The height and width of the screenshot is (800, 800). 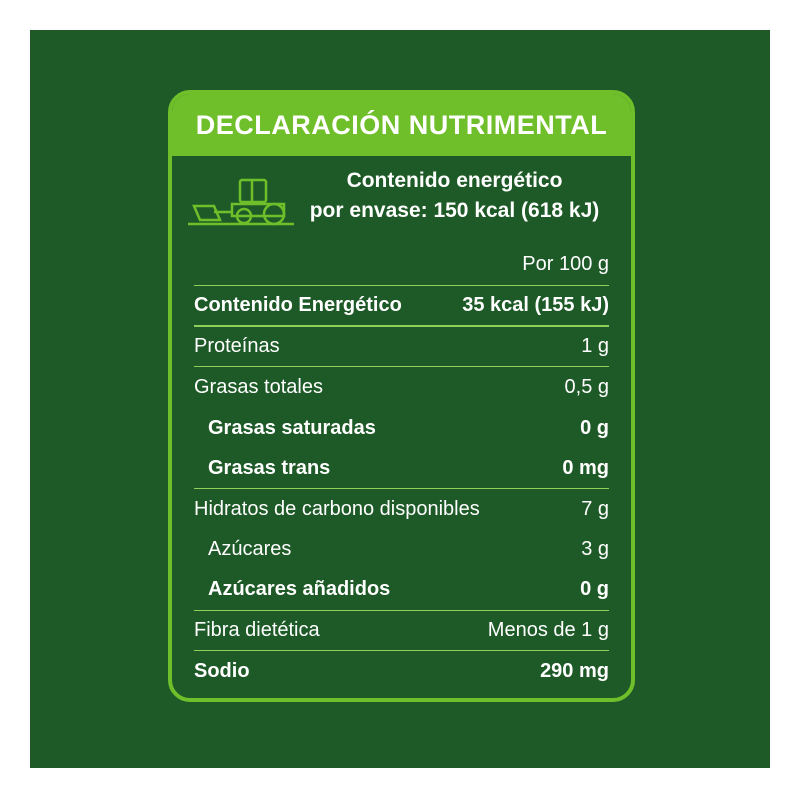 I want to click on nutrient-name: Proteínas, so click(x=237, y=345).